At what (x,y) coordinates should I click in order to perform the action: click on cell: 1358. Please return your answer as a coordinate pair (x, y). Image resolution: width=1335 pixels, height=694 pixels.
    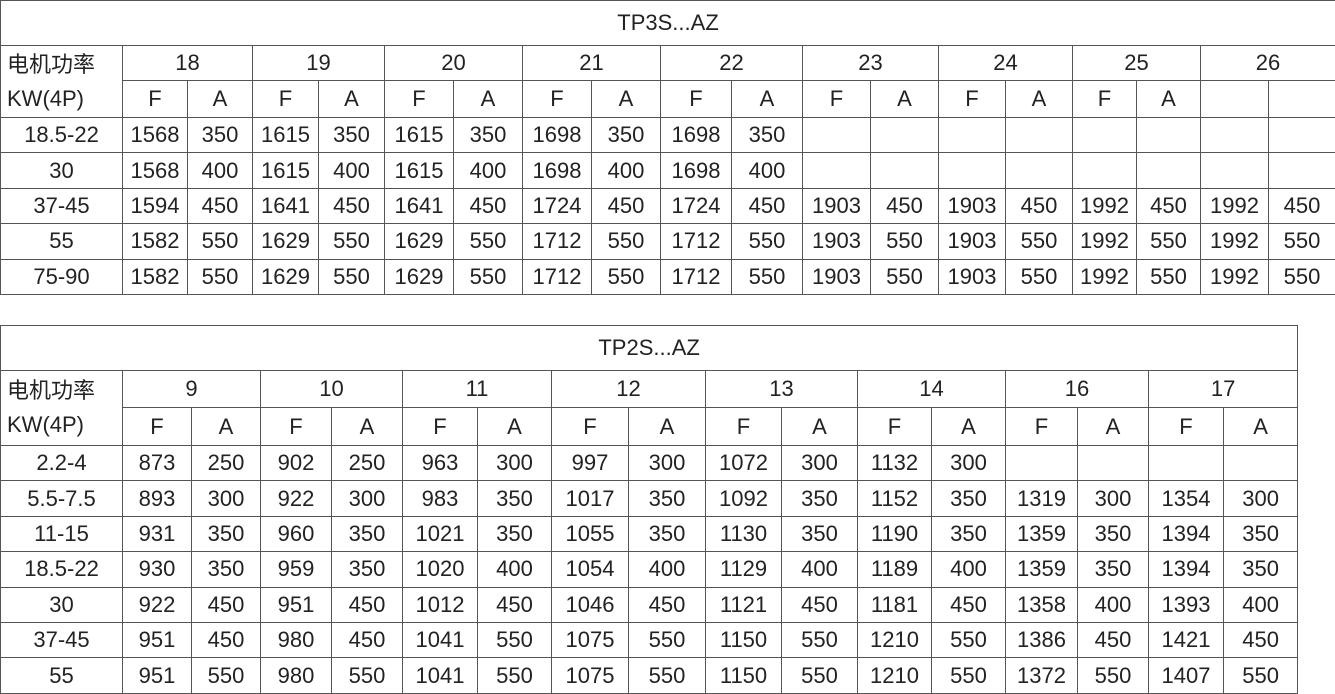
    Looking at the image, I should click on (1042, 604).